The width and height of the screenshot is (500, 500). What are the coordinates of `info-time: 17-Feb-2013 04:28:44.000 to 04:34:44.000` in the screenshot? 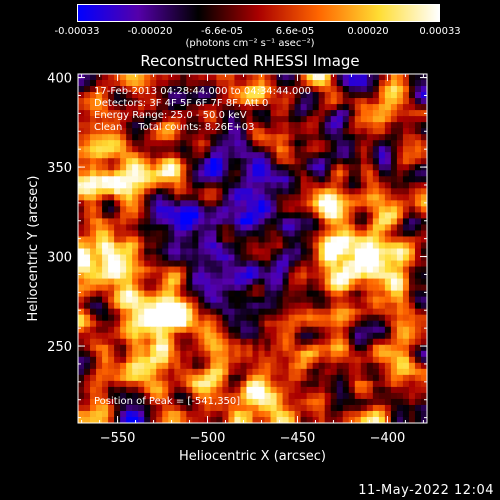 It's located at (203, 91).